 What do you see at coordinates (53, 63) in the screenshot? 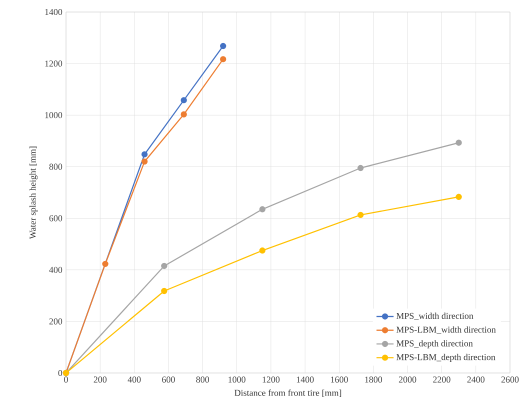
I see `y-tick-label: 1200` at bounding box center [53, 63].